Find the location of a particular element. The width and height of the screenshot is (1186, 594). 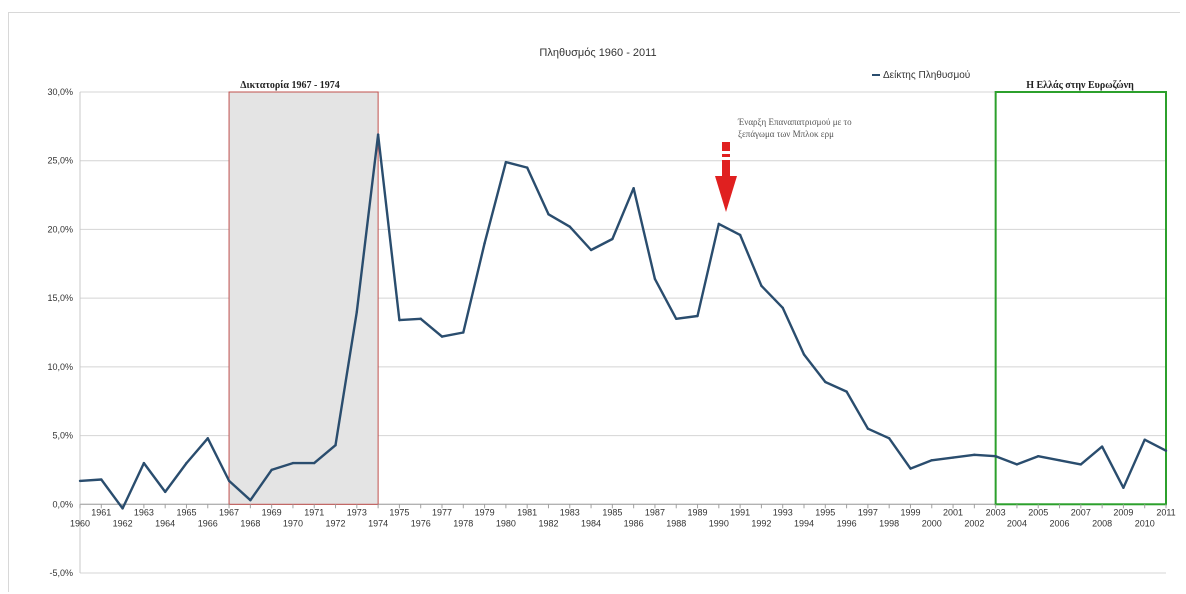

x-tick-label: 2010 is located at coordinates (1145, 523).